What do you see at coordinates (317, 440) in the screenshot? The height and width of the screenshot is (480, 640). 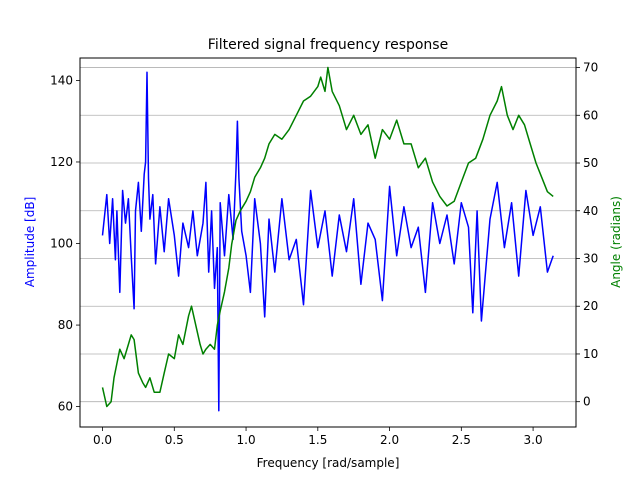 I see `x-tick-label: 1.5` at bounding box center [317, 440].